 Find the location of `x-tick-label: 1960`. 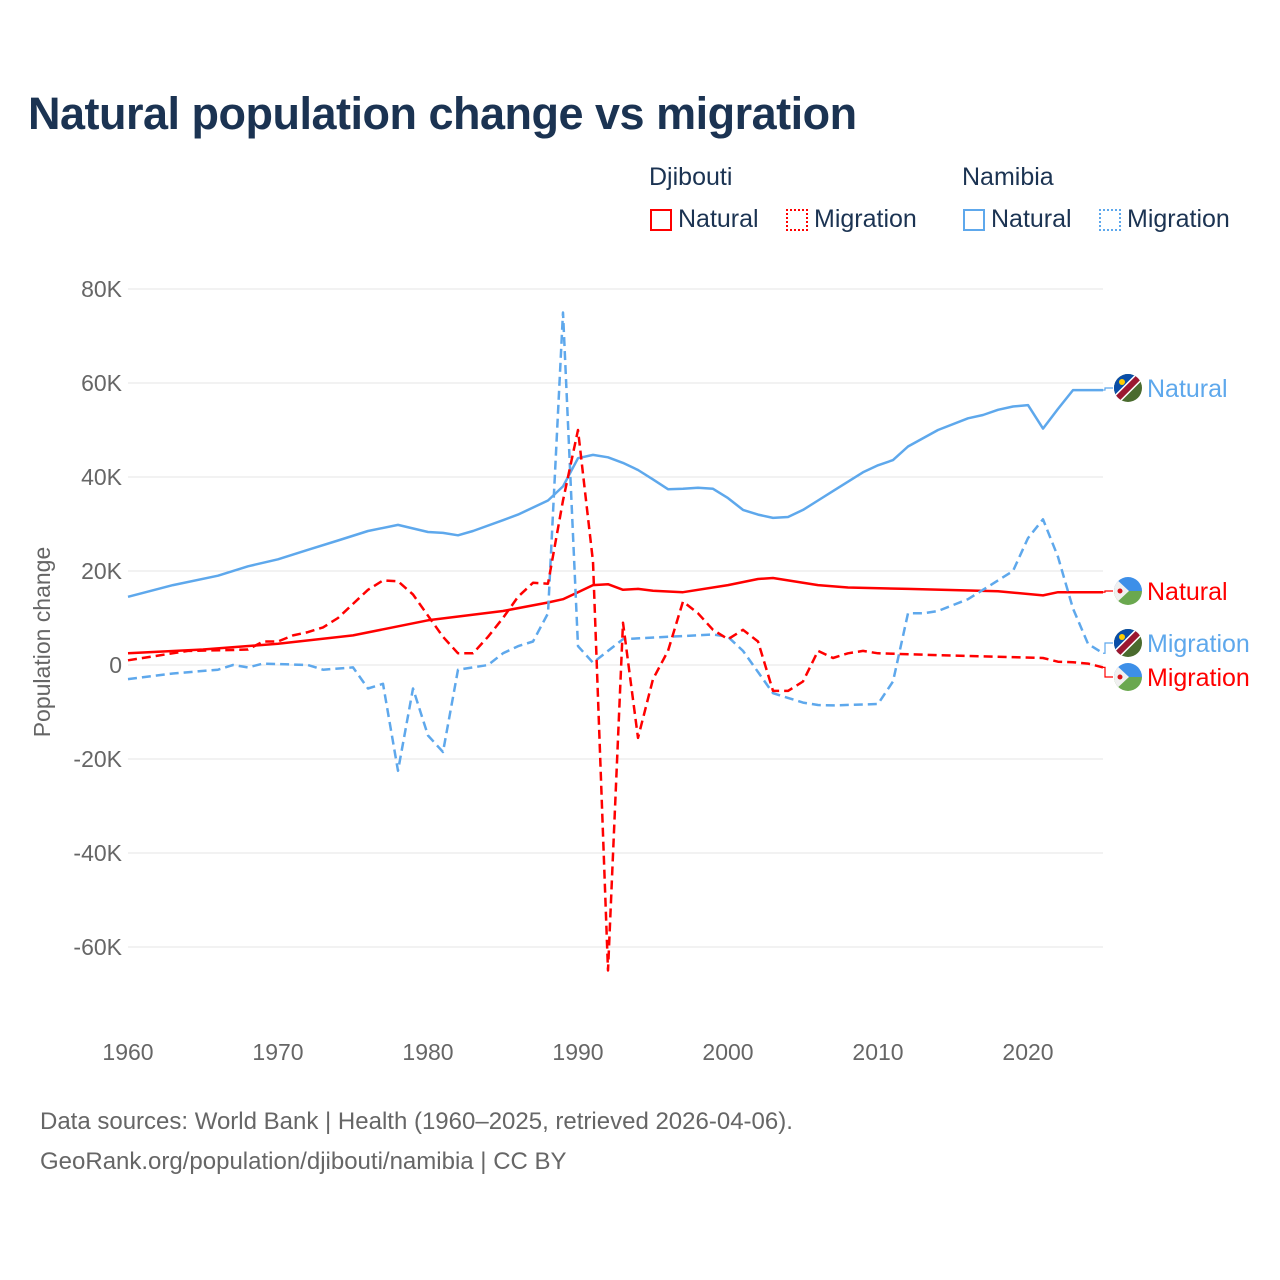

x-tick-label: 1960 is located at coordinates (127, 1052).